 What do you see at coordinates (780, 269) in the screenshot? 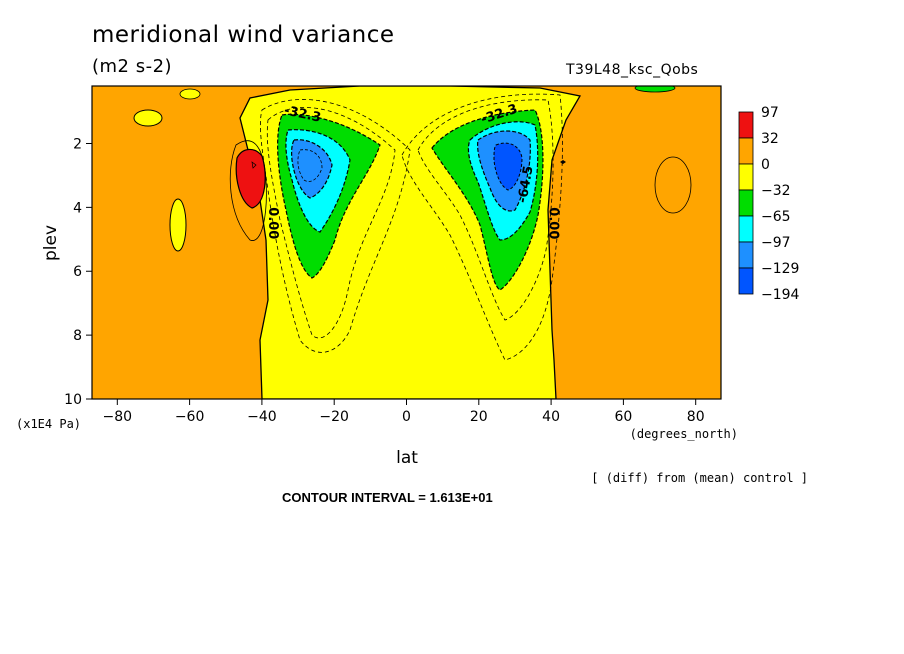
I see `legend-label: −129` at bounding box center [780, 269].